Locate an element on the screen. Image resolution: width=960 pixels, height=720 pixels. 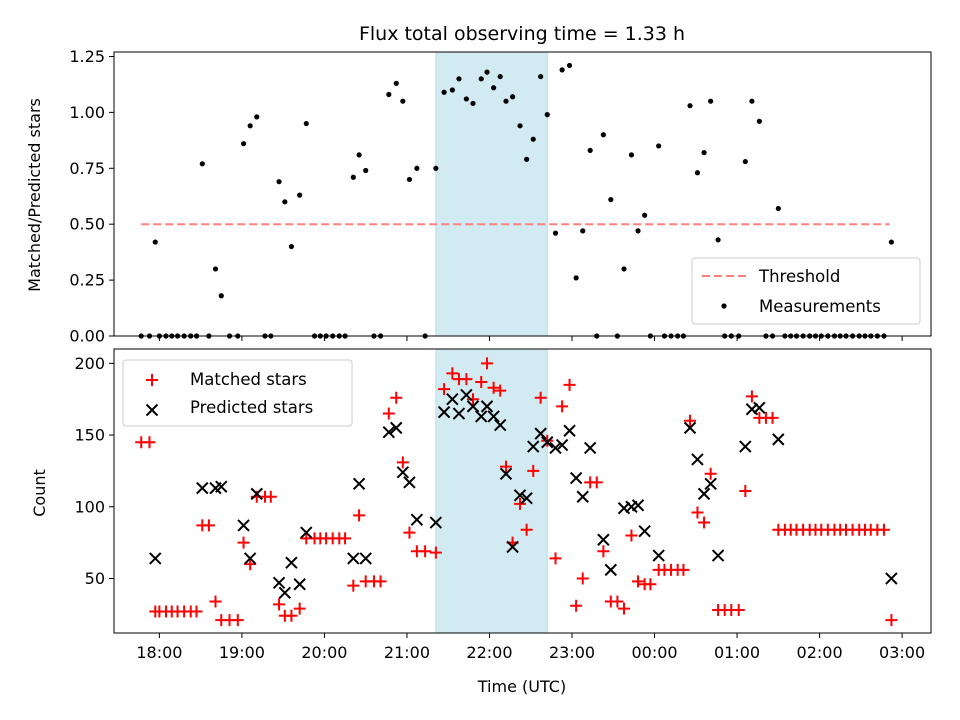
y-tick-label: 0.25 is located at coordinates (87, 280).